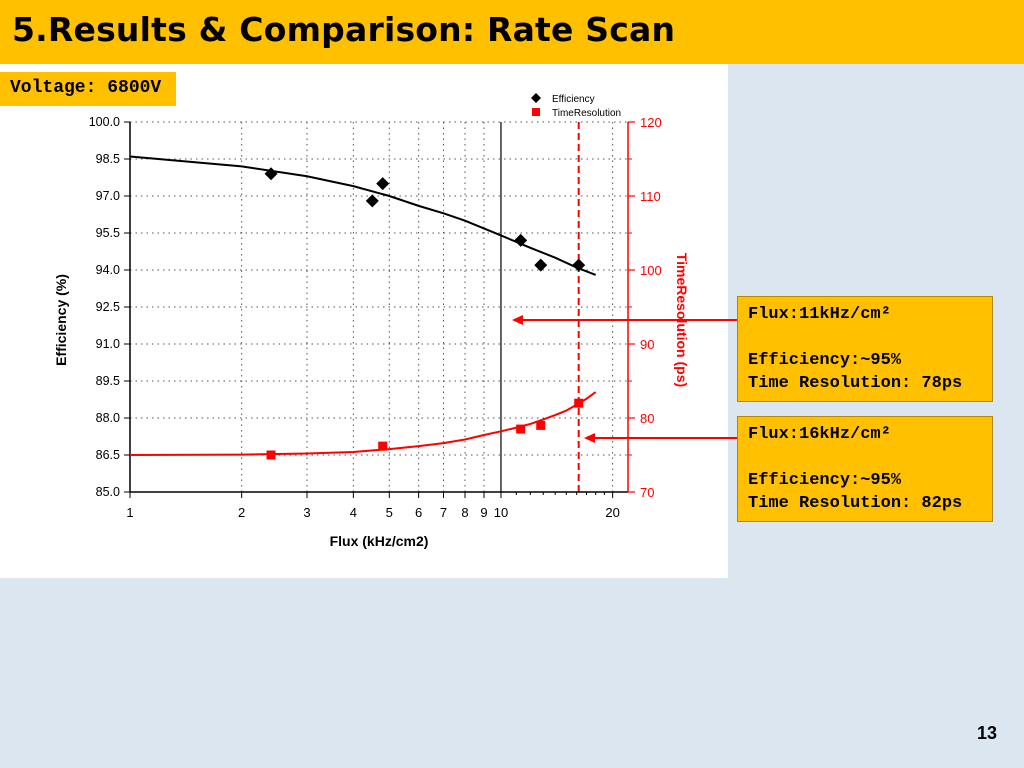  Describe the element at coordinates (573, 99) in the screenshot. I see `legend-label: Efficiency` at that location.